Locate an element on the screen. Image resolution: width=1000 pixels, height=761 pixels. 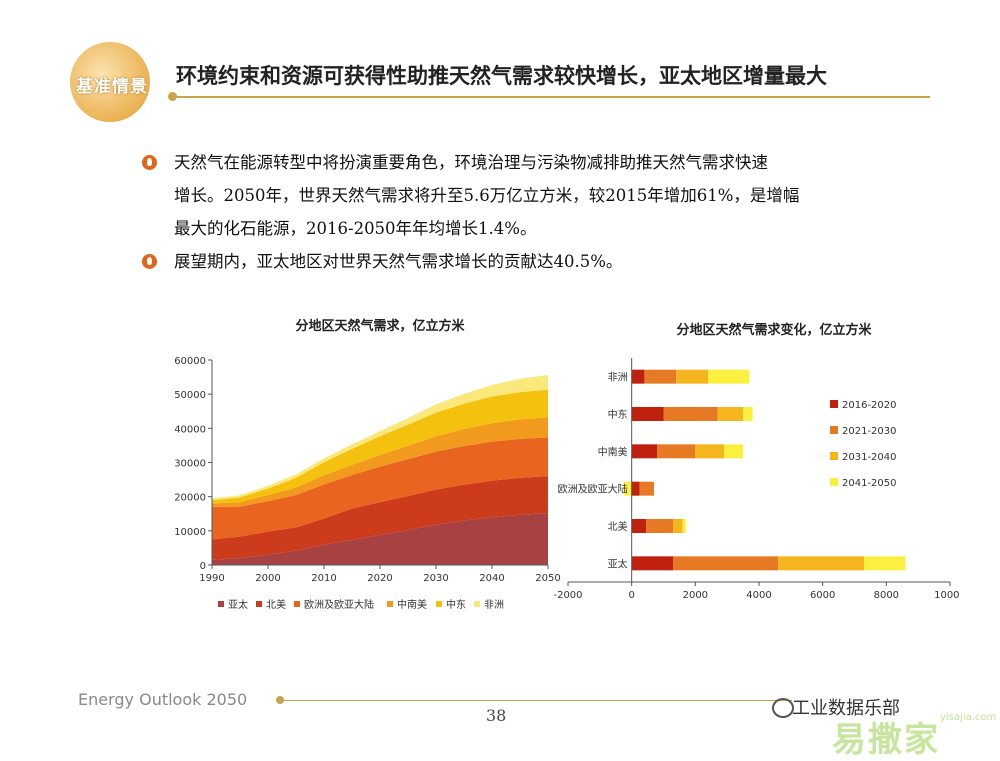
footer-rule-dot is located at coordinates (280, 700).